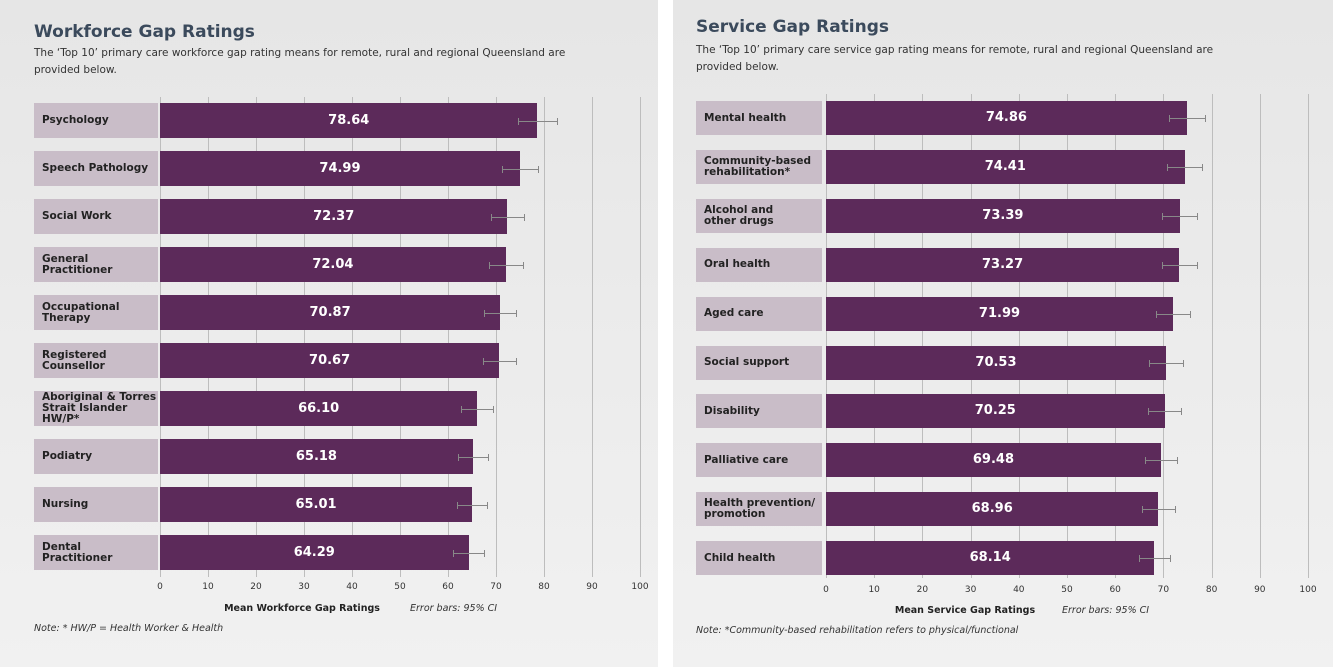 Image resolution: width=1333 pixels, height=667 pixels. I want to click on x-tick-label: 50, so click(1067, 590).